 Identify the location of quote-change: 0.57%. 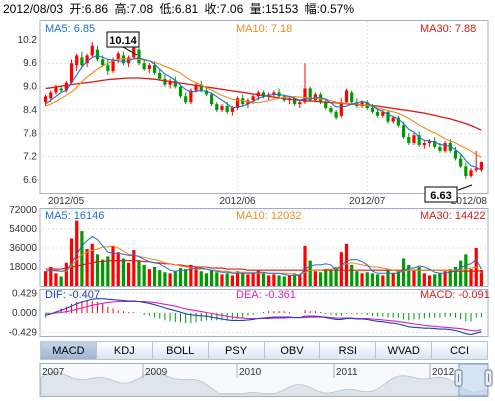
(337, 9).